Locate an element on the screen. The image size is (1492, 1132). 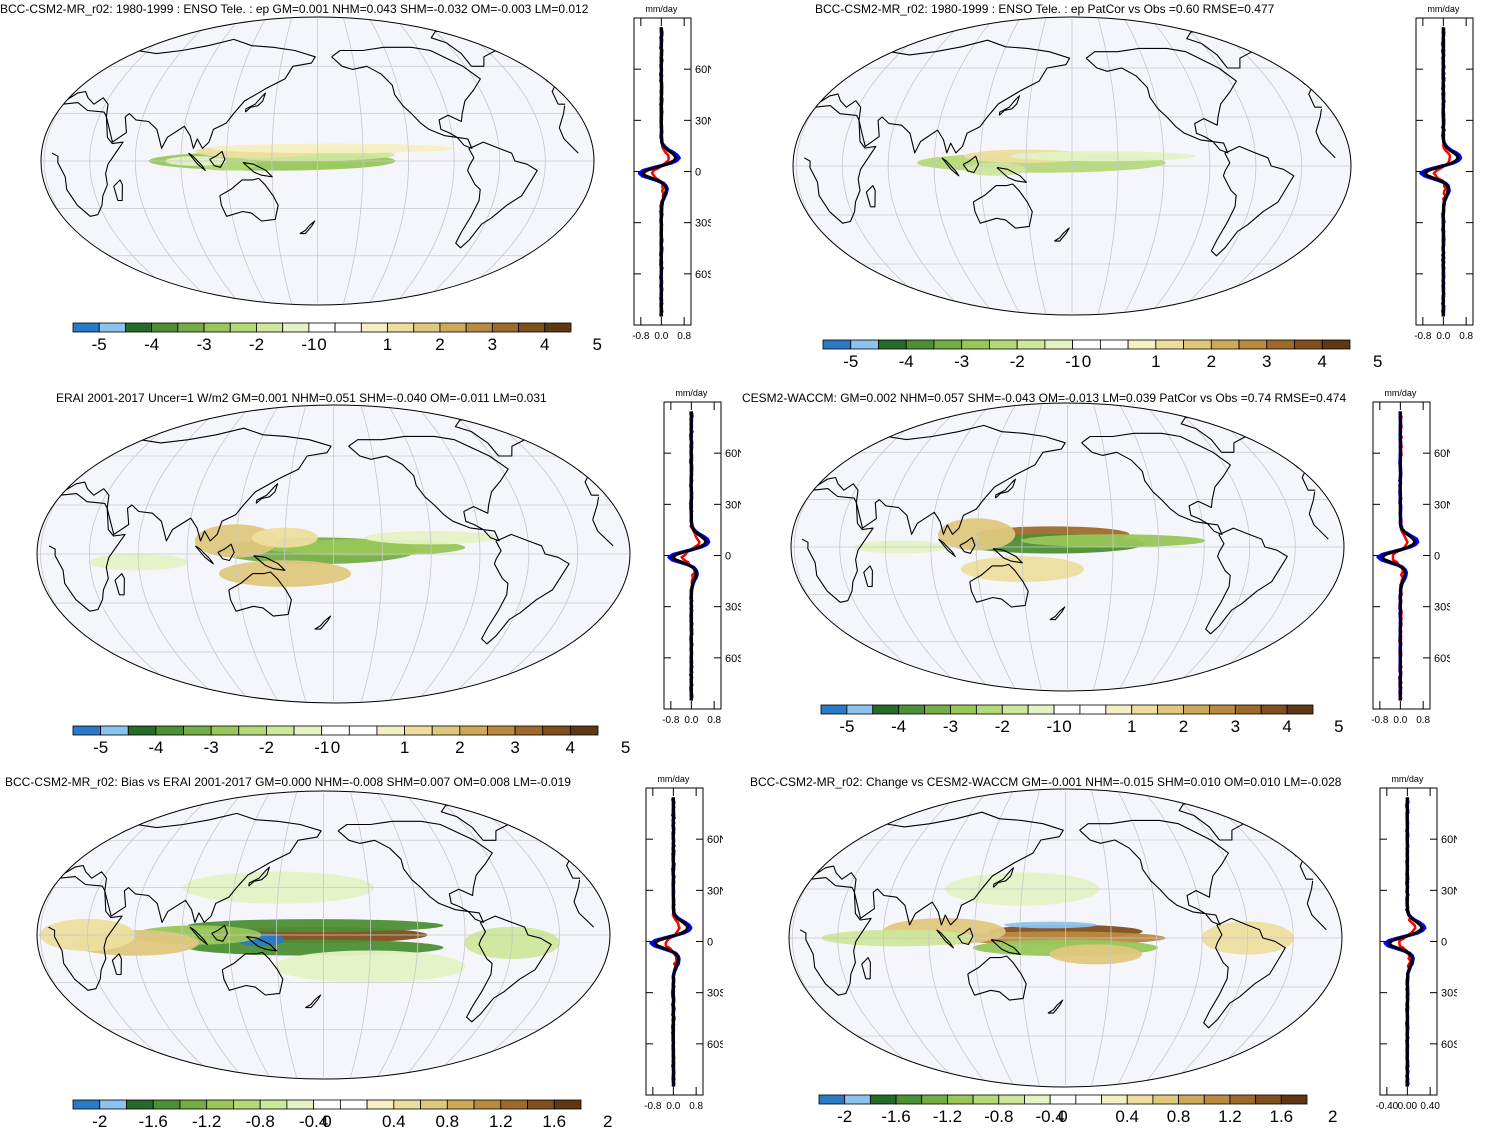
colorbar-label: 1.6 is located at coordinates (554, 1121).